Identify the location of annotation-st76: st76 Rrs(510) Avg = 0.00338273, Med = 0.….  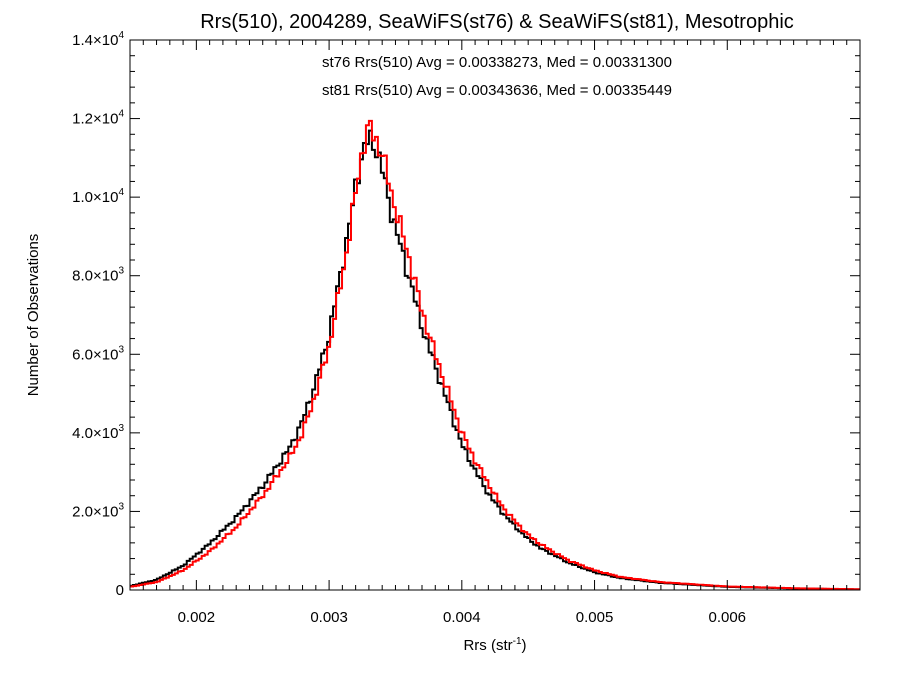
(497, 62).